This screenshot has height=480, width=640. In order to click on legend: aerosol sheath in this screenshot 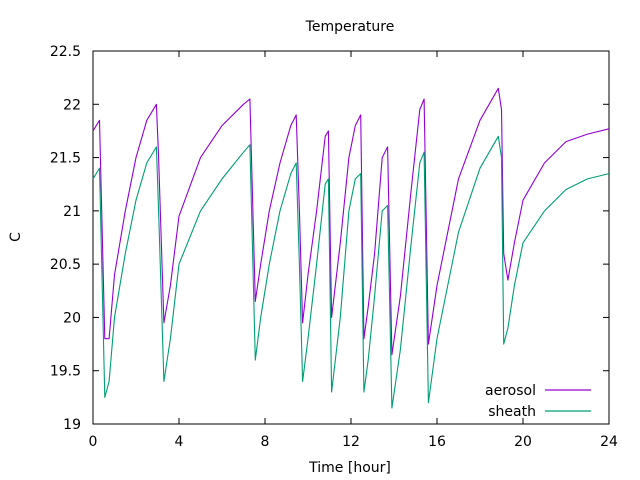, I will do `click(538, 401)`.